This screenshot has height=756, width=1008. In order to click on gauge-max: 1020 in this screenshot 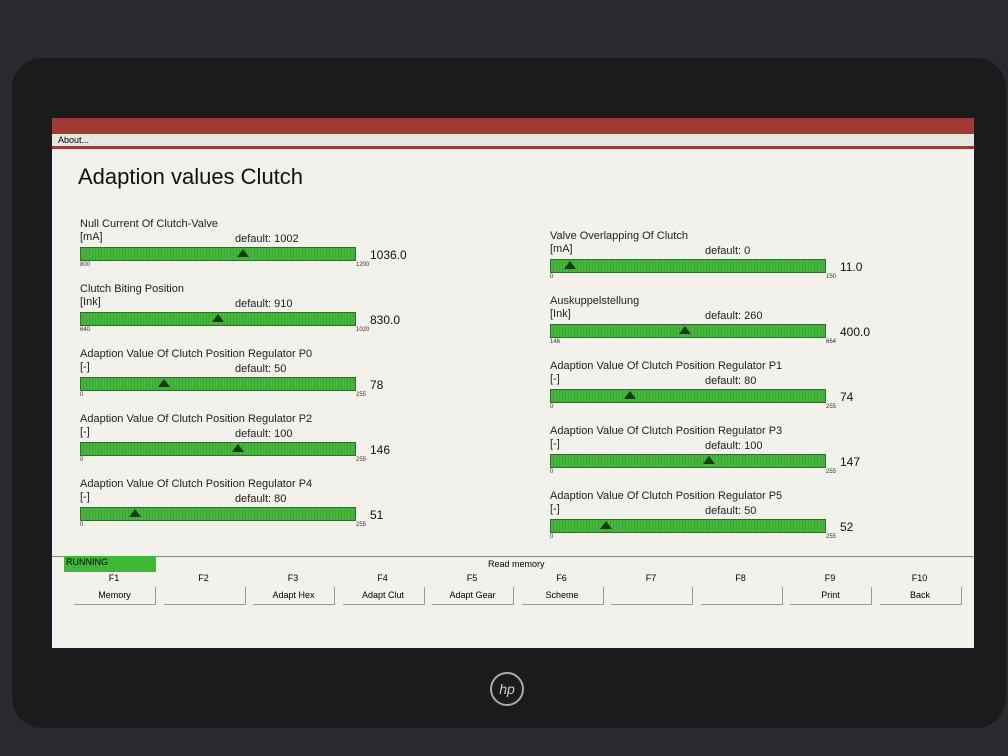, I will do `click(363, 330)`.